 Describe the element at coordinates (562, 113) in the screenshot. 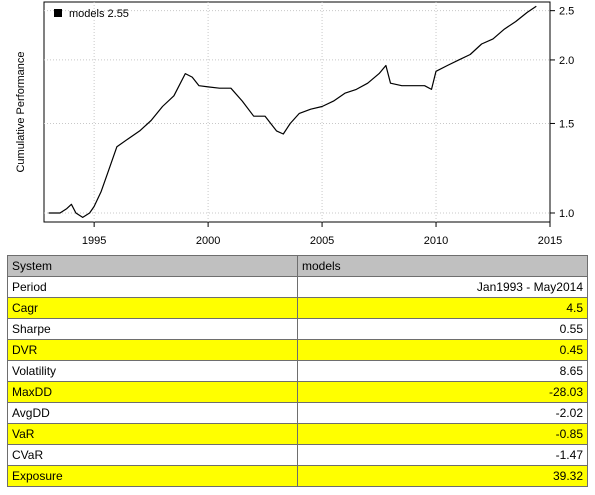

I see `y-axis: 1.0 1.5 2.0 2.5` at that location.